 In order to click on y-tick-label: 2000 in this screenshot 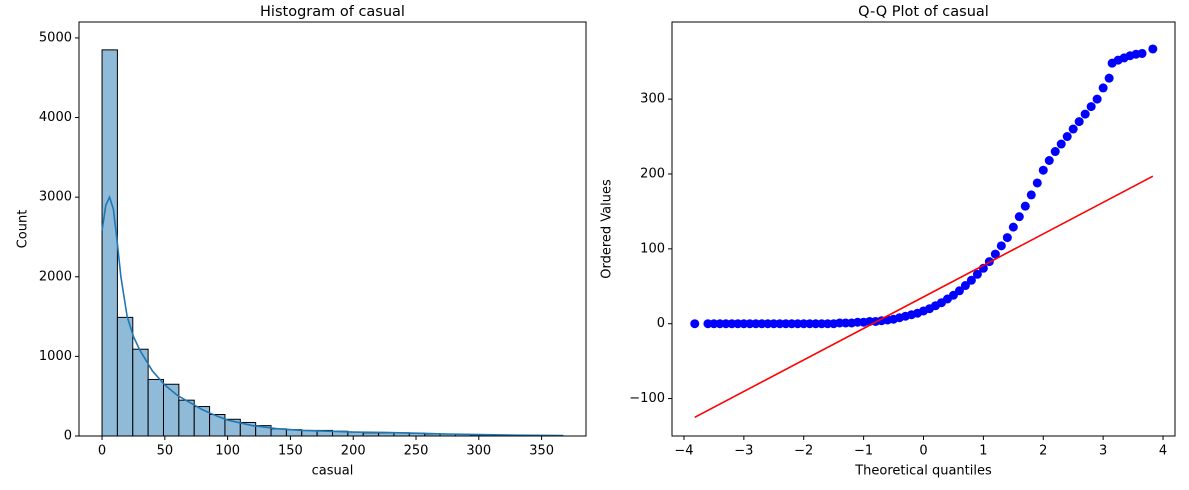, I will do `click(55, 276)`.